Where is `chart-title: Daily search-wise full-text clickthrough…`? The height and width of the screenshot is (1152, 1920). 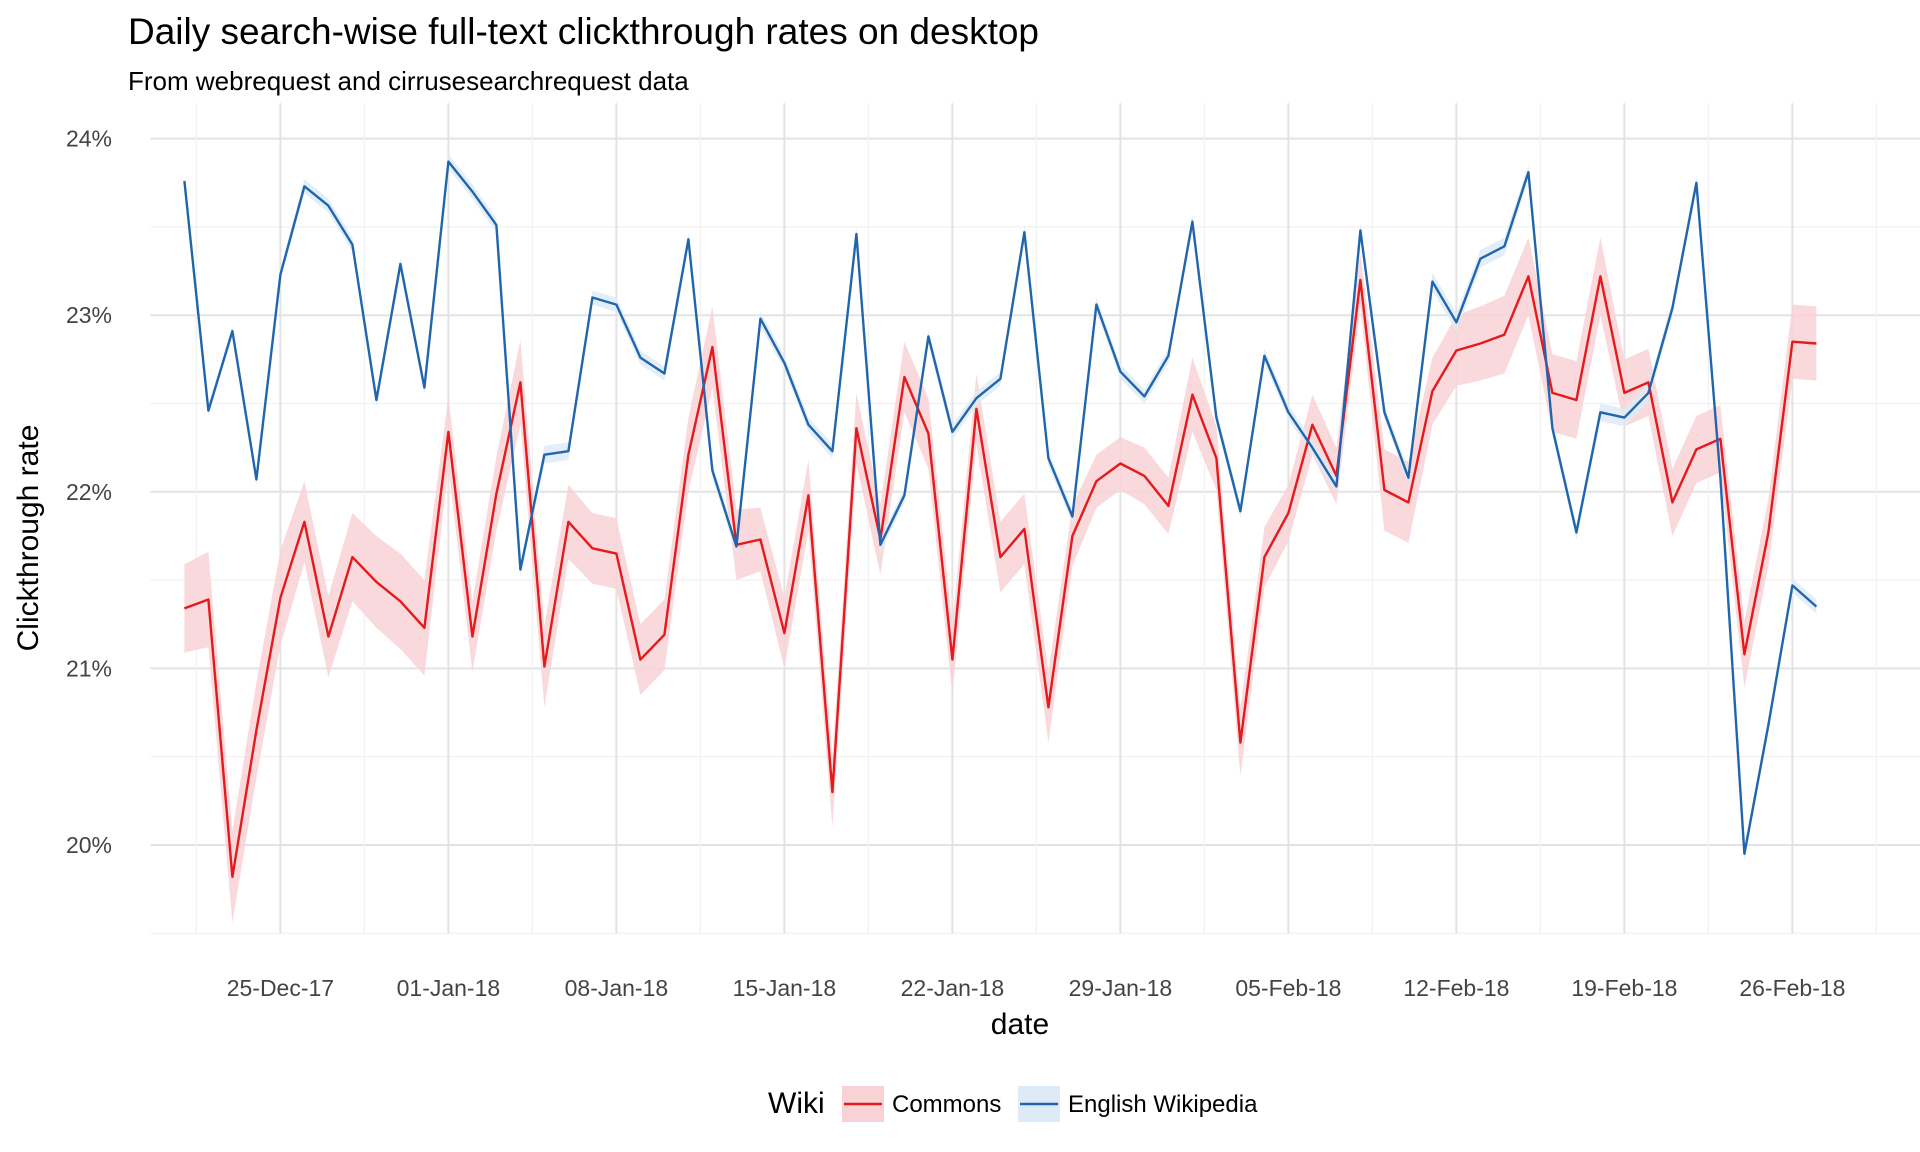
chart-title: Daily search-wise full-text clickthrough… is located at coordinates (583, 31).